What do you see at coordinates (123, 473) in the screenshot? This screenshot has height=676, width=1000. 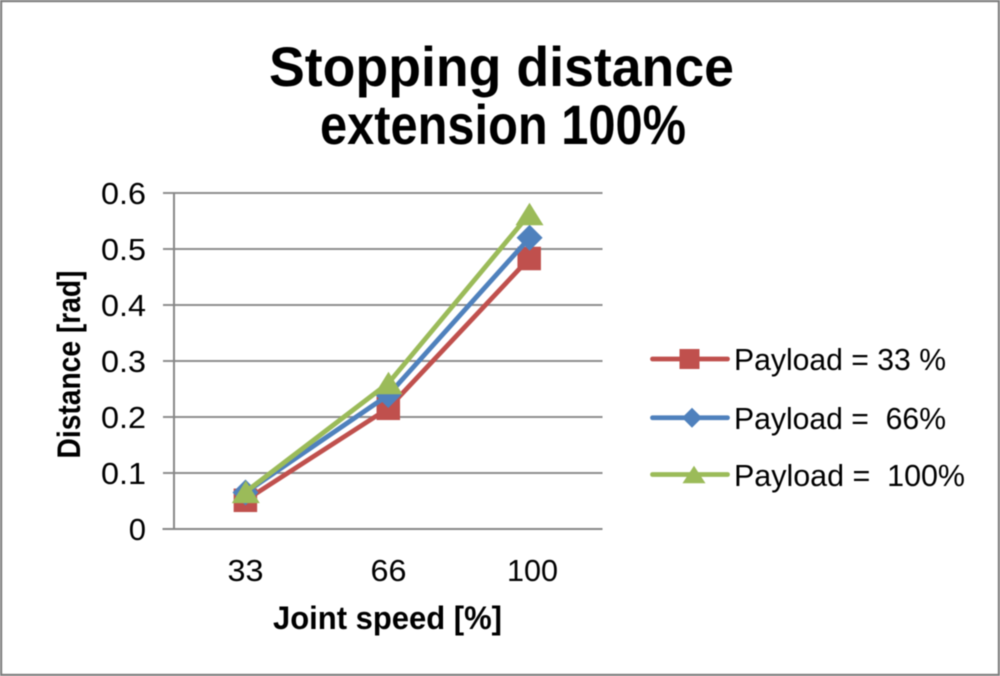 I see `svg-text: 0.1` at bounding box center [123, 473].